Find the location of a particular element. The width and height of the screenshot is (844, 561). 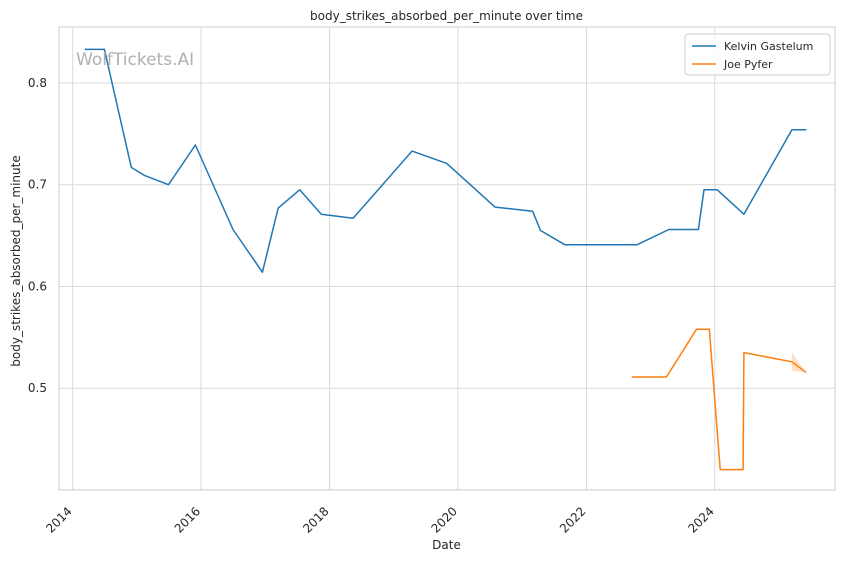

legend-box is located at coordinates (757, 54).